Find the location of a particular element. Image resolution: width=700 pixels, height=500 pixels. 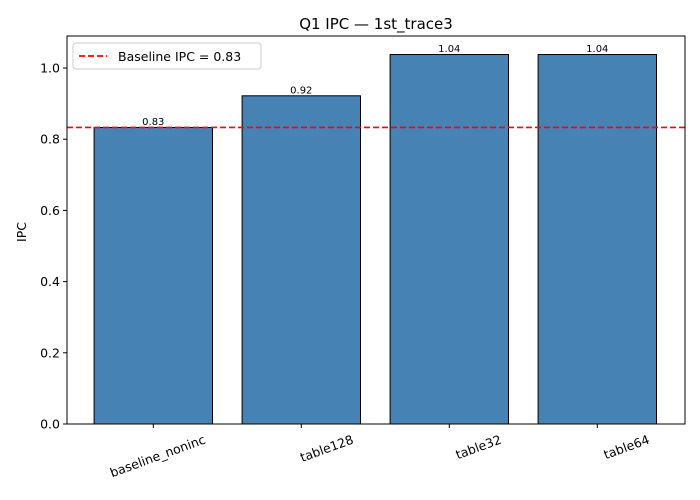

legend: Baseline IPC = 0.83 is located at coordinates (167, 56).